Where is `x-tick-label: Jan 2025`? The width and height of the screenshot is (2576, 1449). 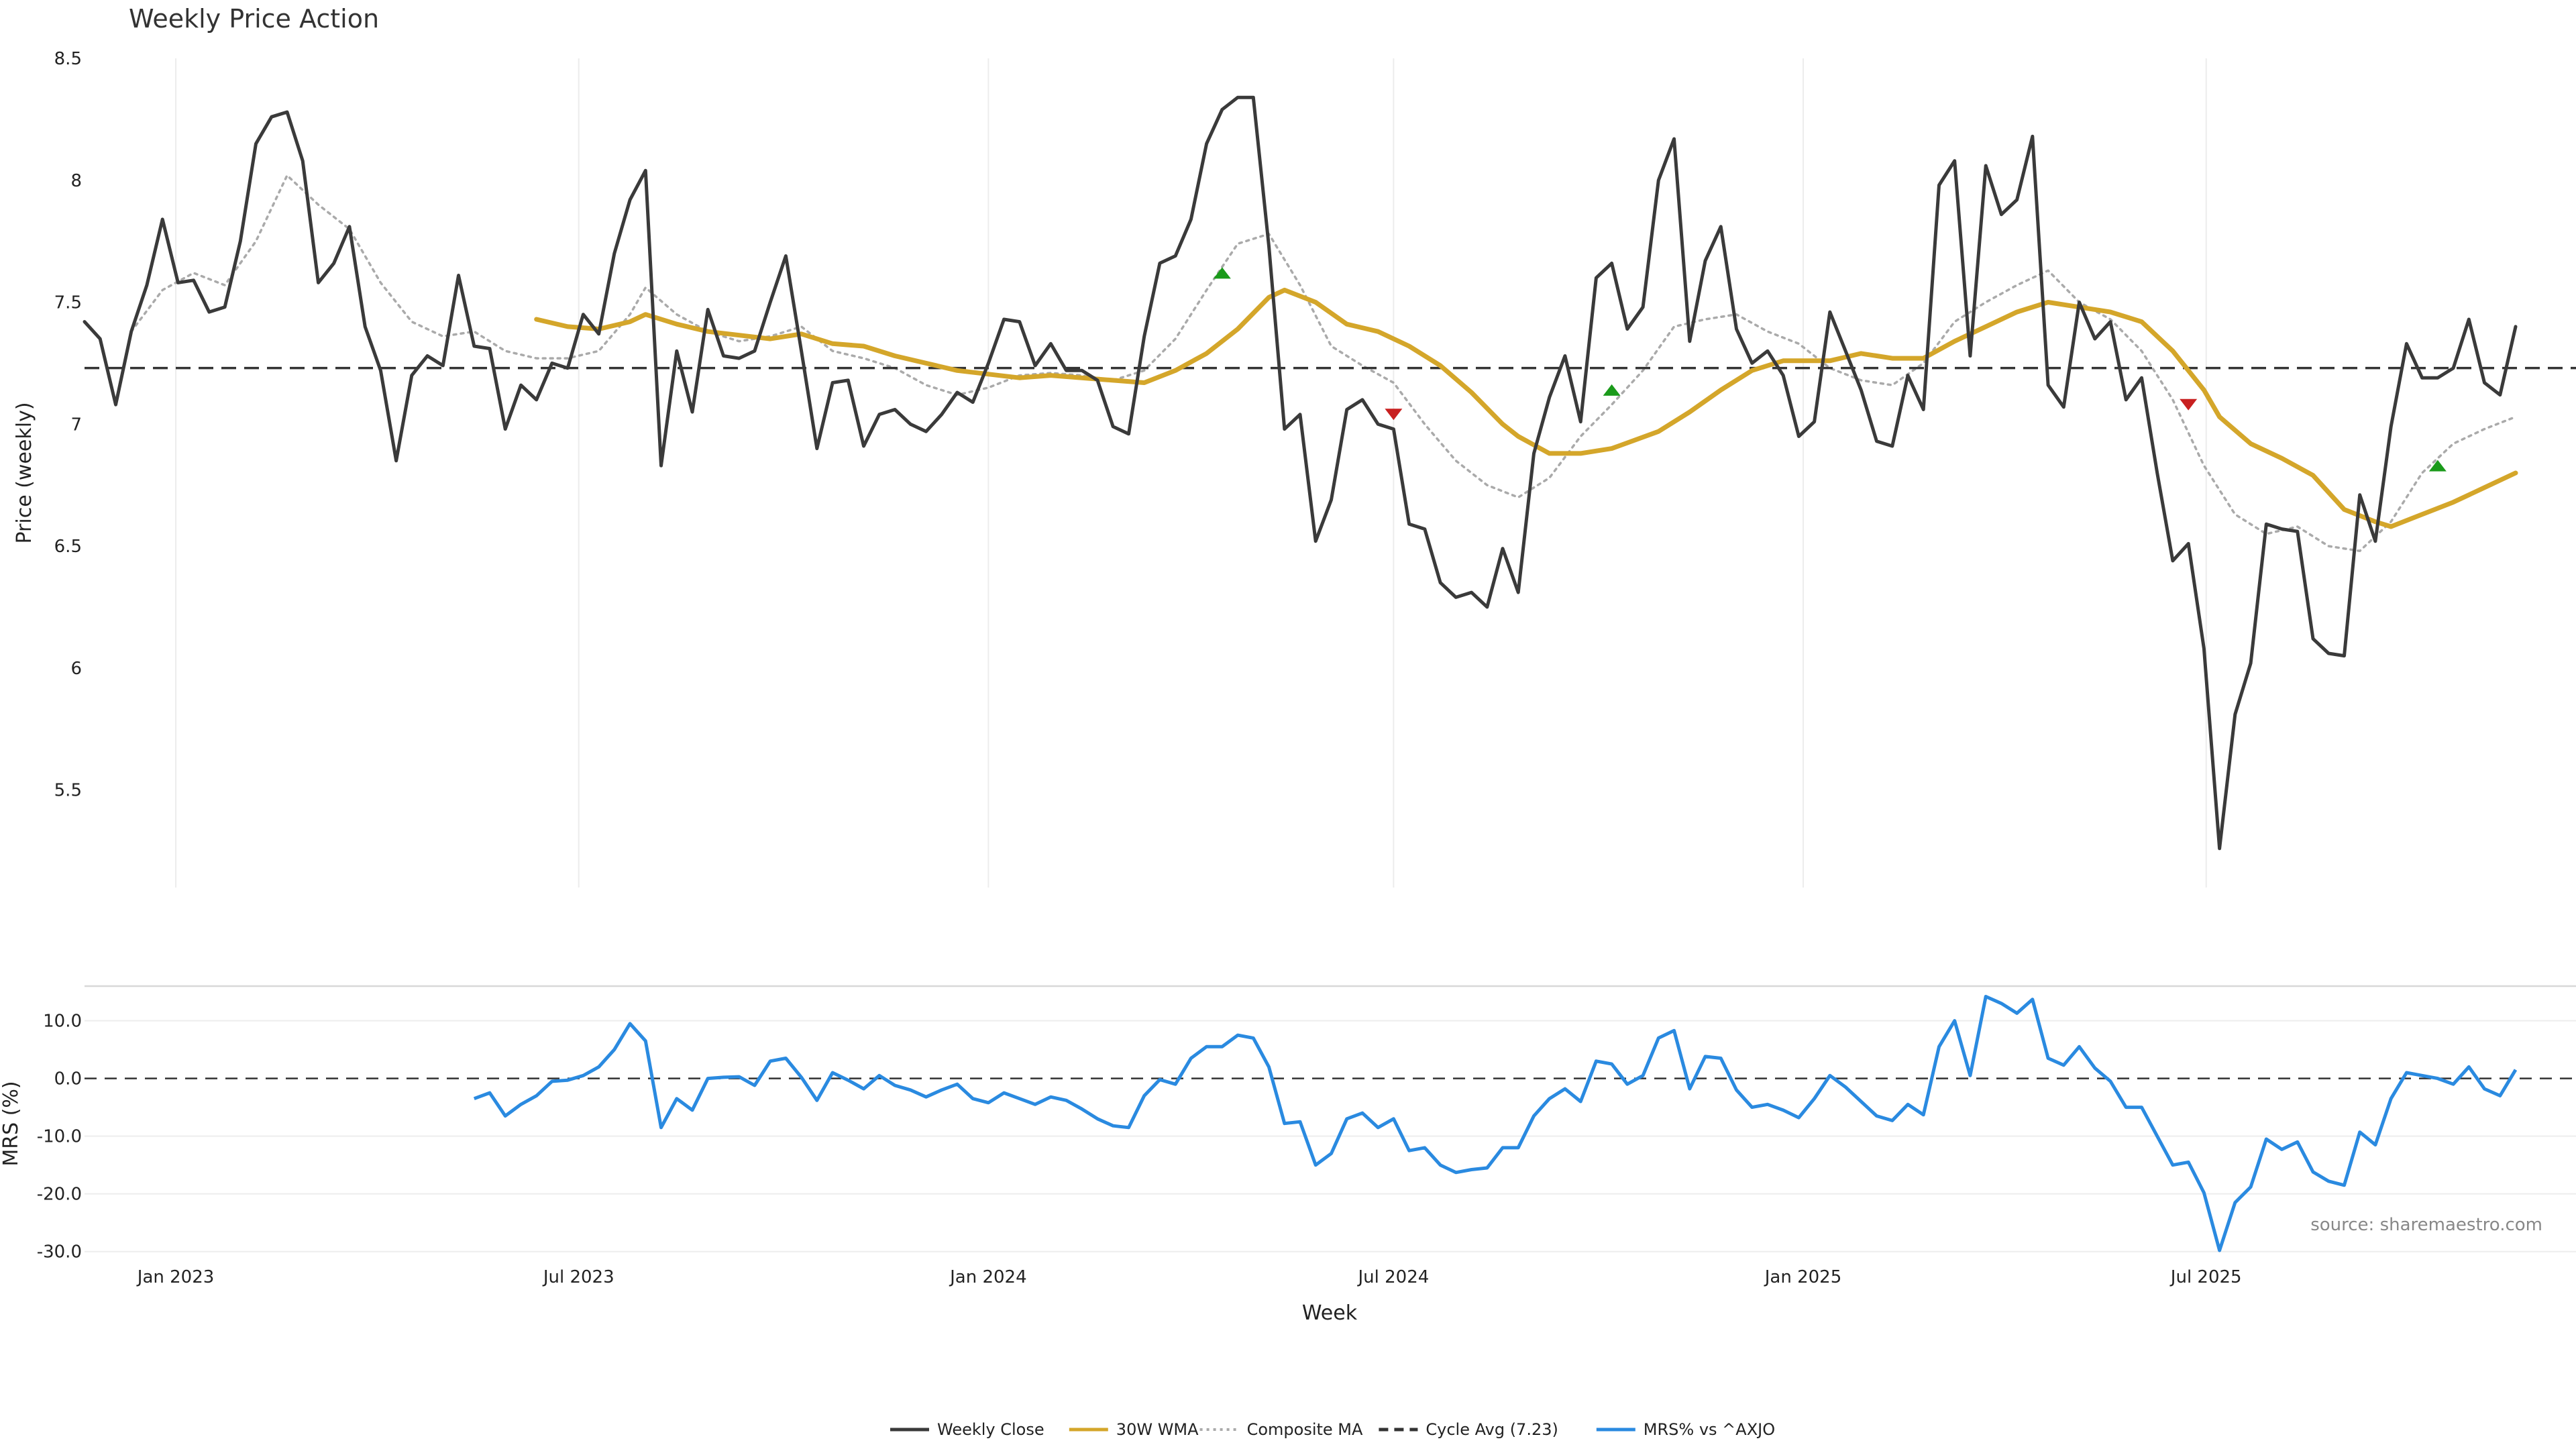
x-tick-label: Jan 2025 is located at coordinates (1803, 1277).